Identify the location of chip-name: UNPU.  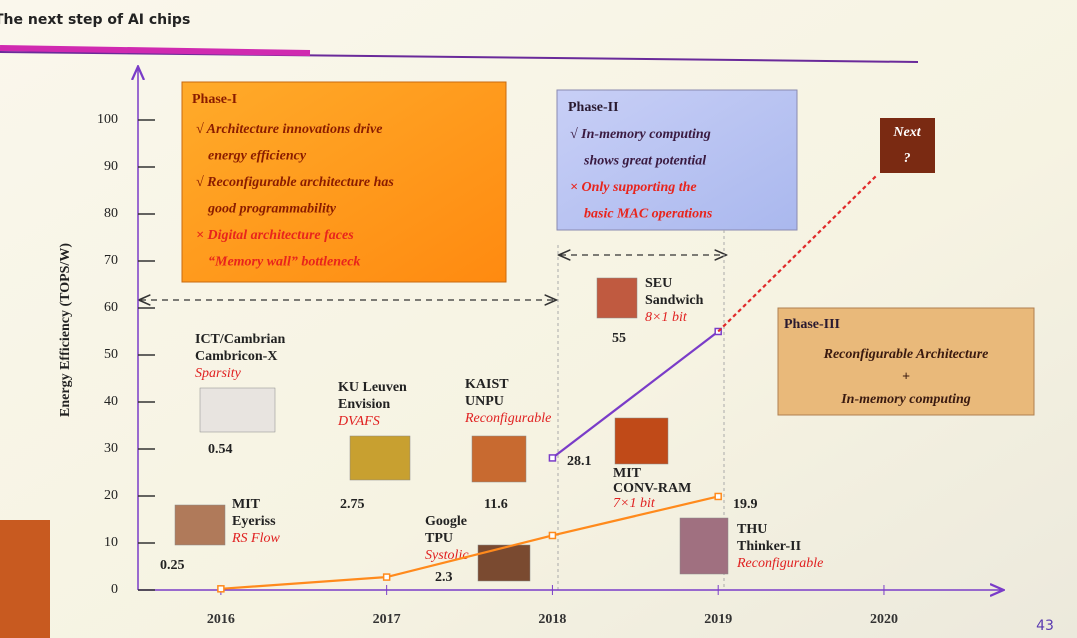
(484, 401).